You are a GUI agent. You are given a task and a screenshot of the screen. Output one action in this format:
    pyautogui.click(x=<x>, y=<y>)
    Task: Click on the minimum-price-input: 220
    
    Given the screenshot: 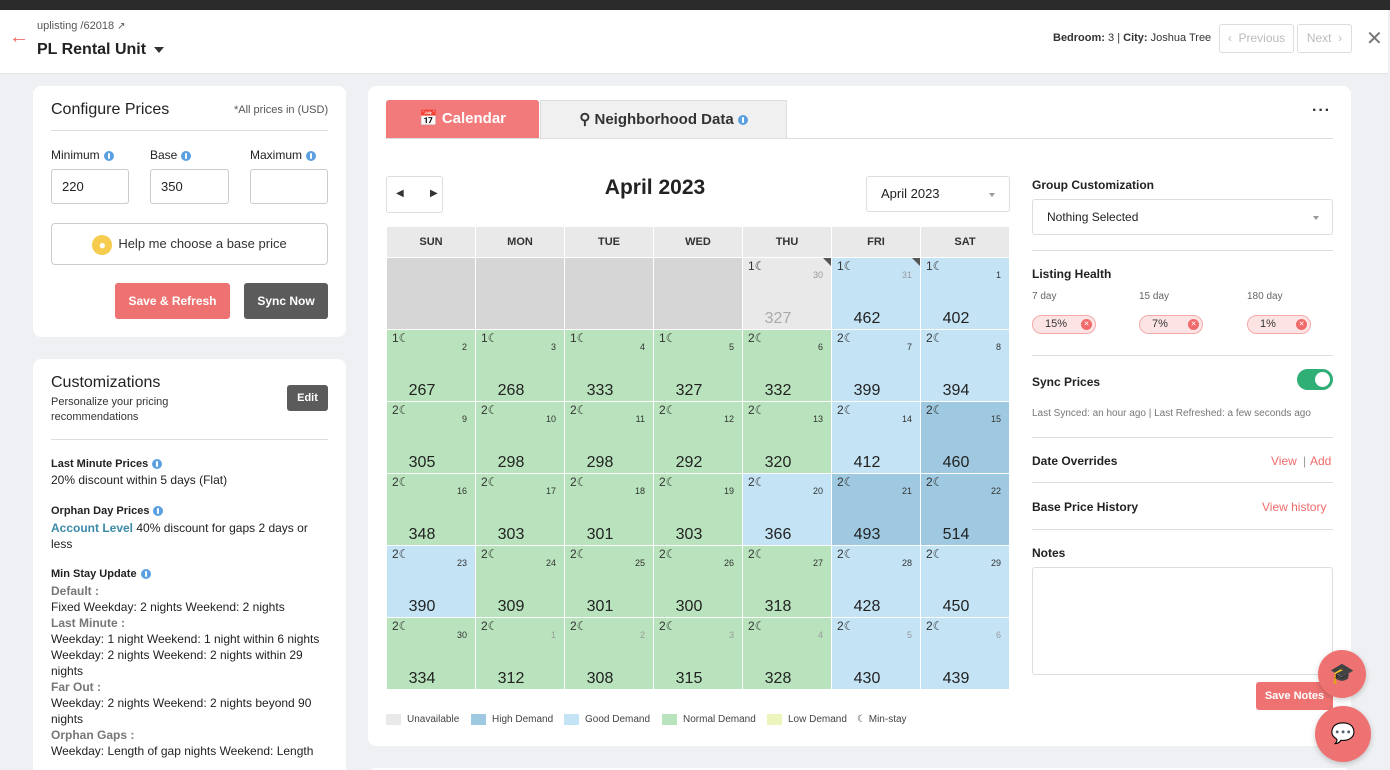 What is the action you would take?
    pyautogui.click(x=90, y=186)
    